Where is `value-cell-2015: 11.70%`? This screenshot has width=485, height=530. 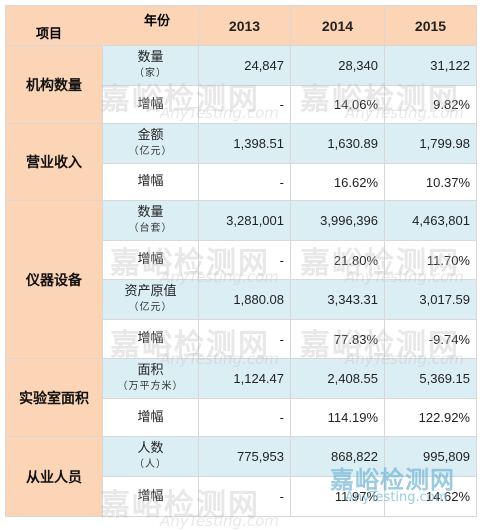 value-cell-2015: 11.70% is located at coordinates (430, 260).